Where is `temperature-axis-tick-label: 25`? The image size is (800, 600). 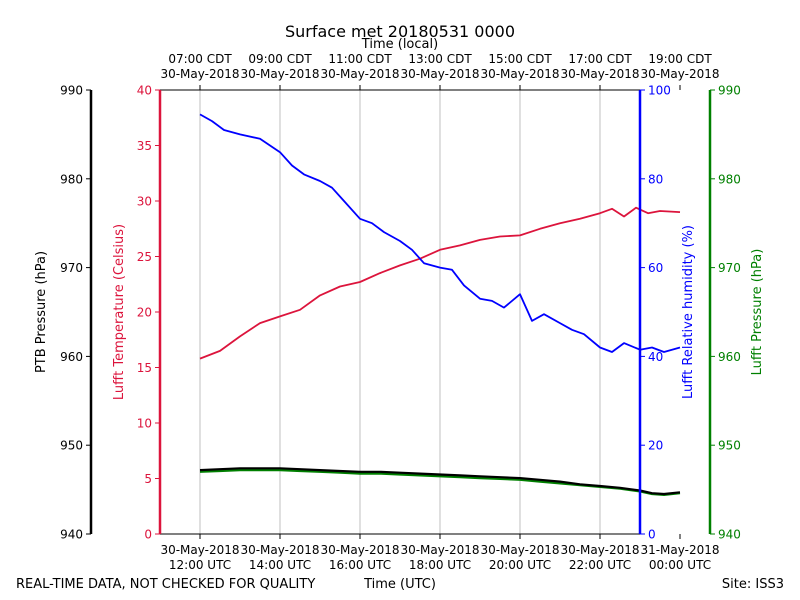 temperature-axis-tick-label: 25 is located at coordinates (144, 257).